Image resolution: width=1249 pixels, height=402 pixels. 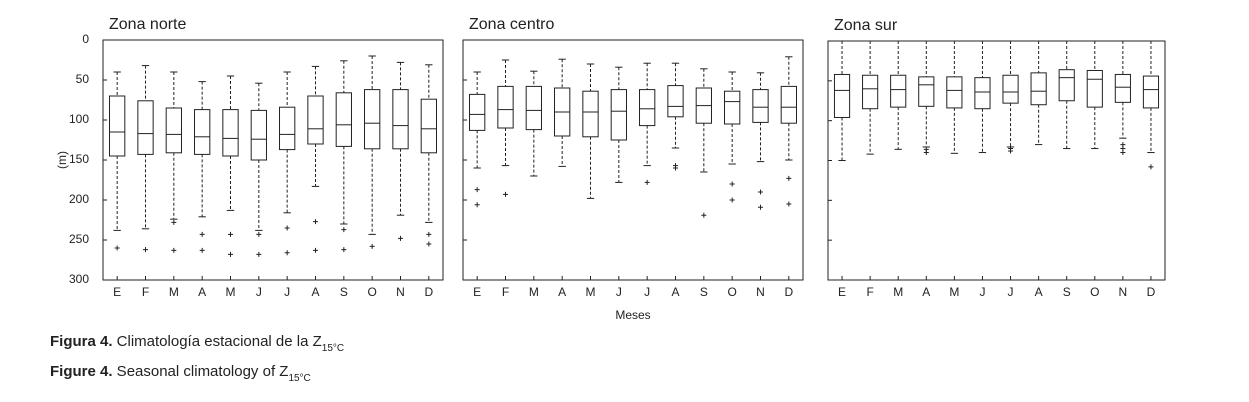 I want to click on panel-title: Zona sur, so click(x=866, y=25).